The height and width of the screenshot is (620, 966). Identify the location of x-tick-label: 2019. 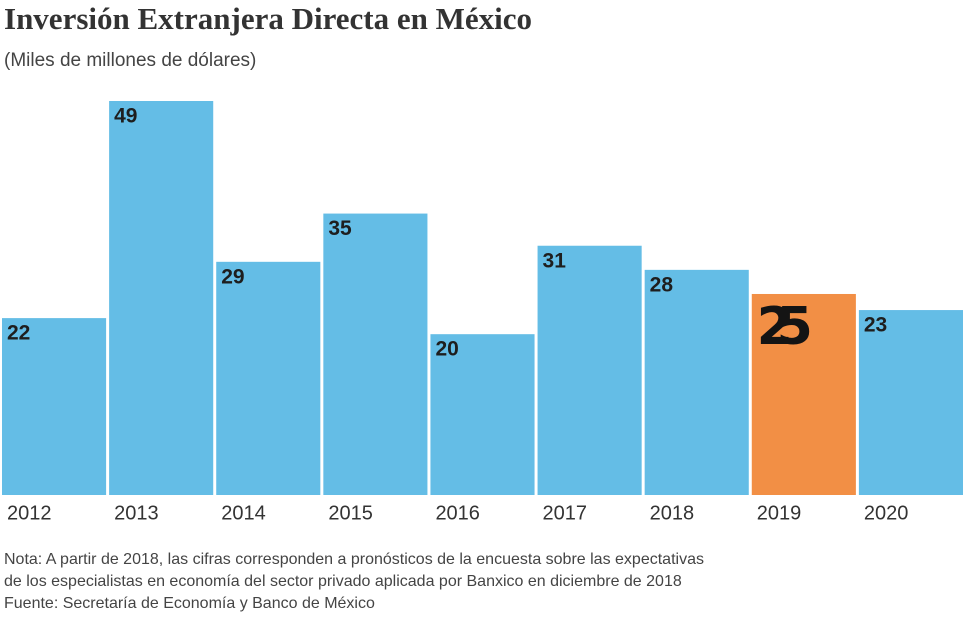
(779, 513).